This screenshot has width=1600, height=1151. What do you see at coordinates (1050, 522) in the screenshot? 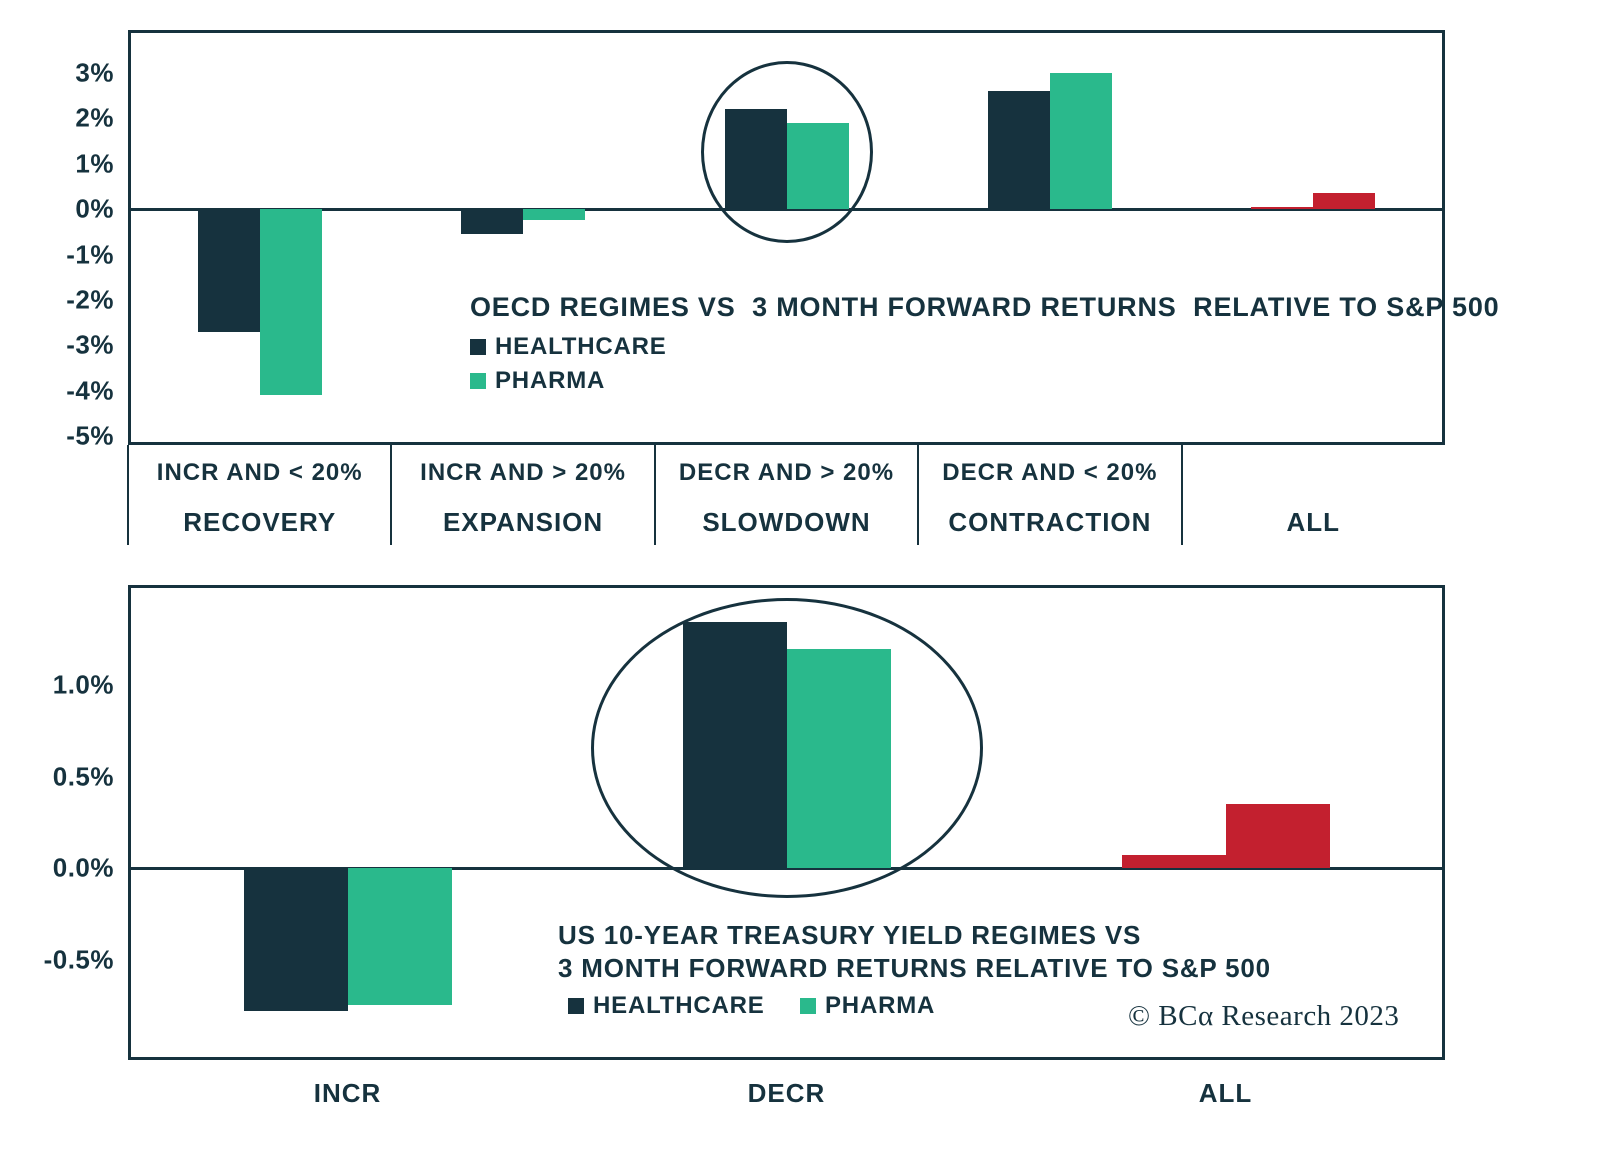
I see `category-name-label-contraction: CONTRACTION` at bounding box center [1050, 522].